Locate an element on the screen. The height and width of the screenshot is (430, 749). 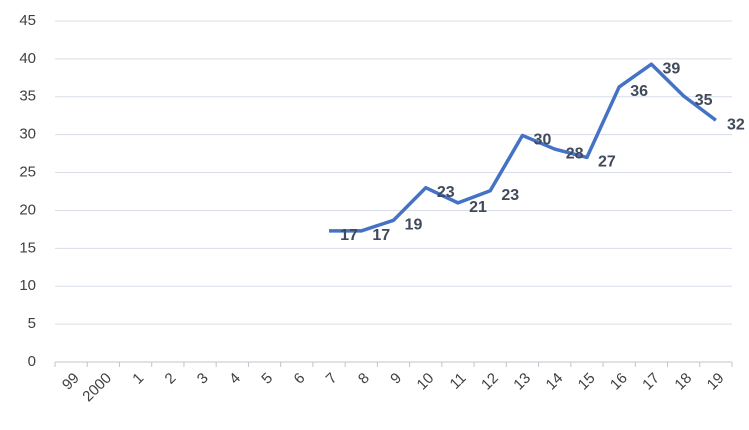
x-tick-label: 5 is located at coordinates (267, 379).